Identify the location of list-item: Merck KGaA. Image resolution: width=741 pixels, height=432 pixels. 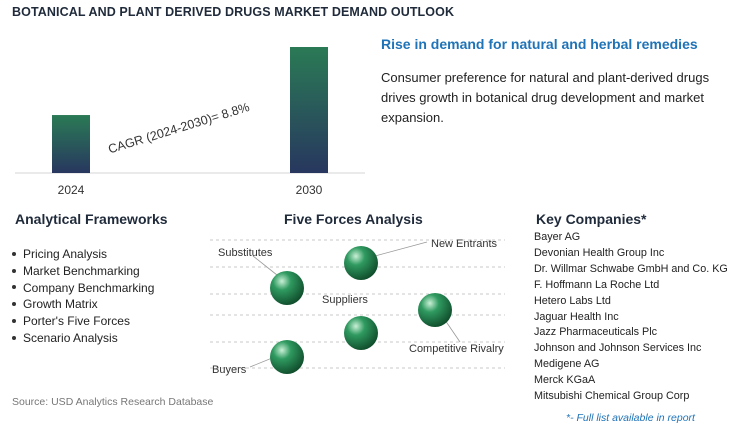
(565, 380).